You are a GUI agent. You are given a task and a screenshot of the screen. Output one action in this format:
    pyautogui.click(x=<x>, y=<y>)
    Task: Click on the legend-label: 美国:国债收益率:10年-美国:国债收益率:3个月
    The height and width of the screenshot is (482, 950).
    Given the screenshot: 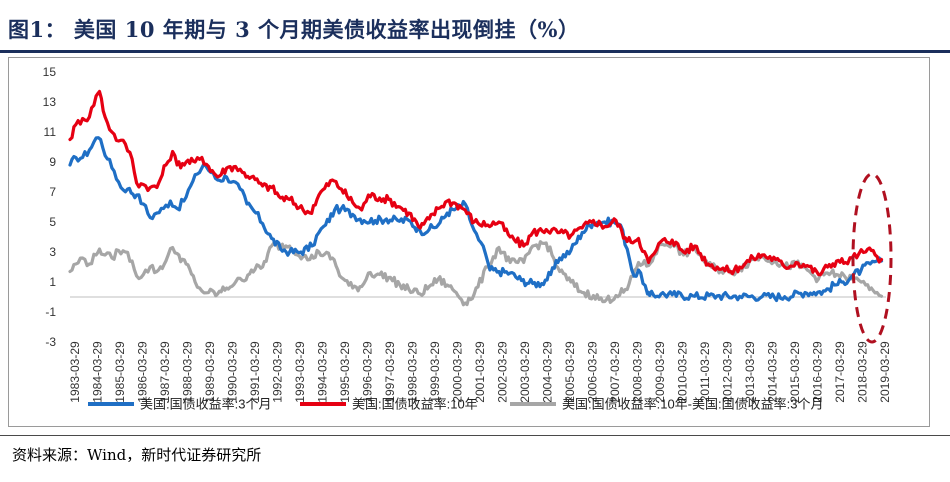 What is the action you would take?
    pyautogui.click(x=692, y=404)
    